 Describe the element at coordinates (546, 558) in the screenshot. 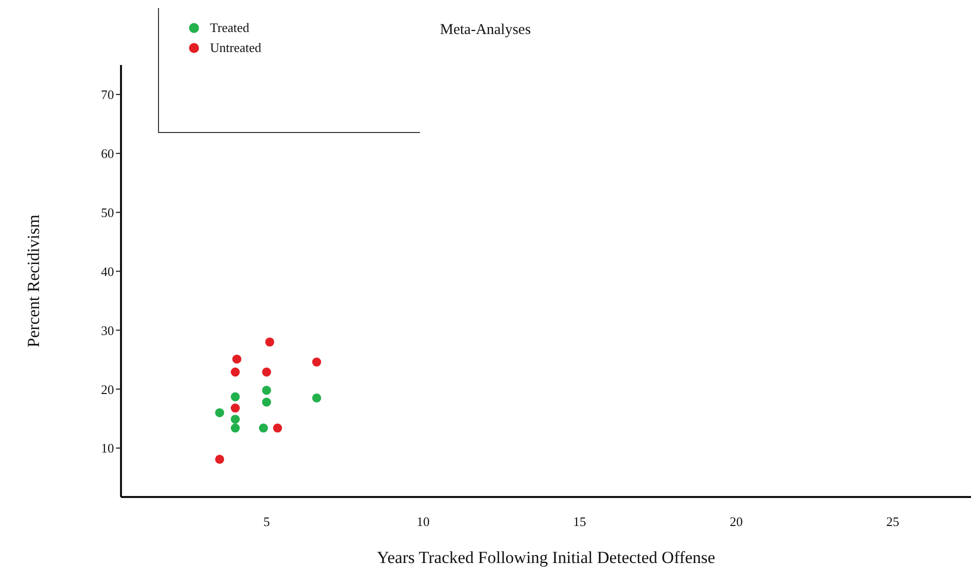

I see `x-axis-title: Years Tracked Following Initial Detected Offense` at that location.